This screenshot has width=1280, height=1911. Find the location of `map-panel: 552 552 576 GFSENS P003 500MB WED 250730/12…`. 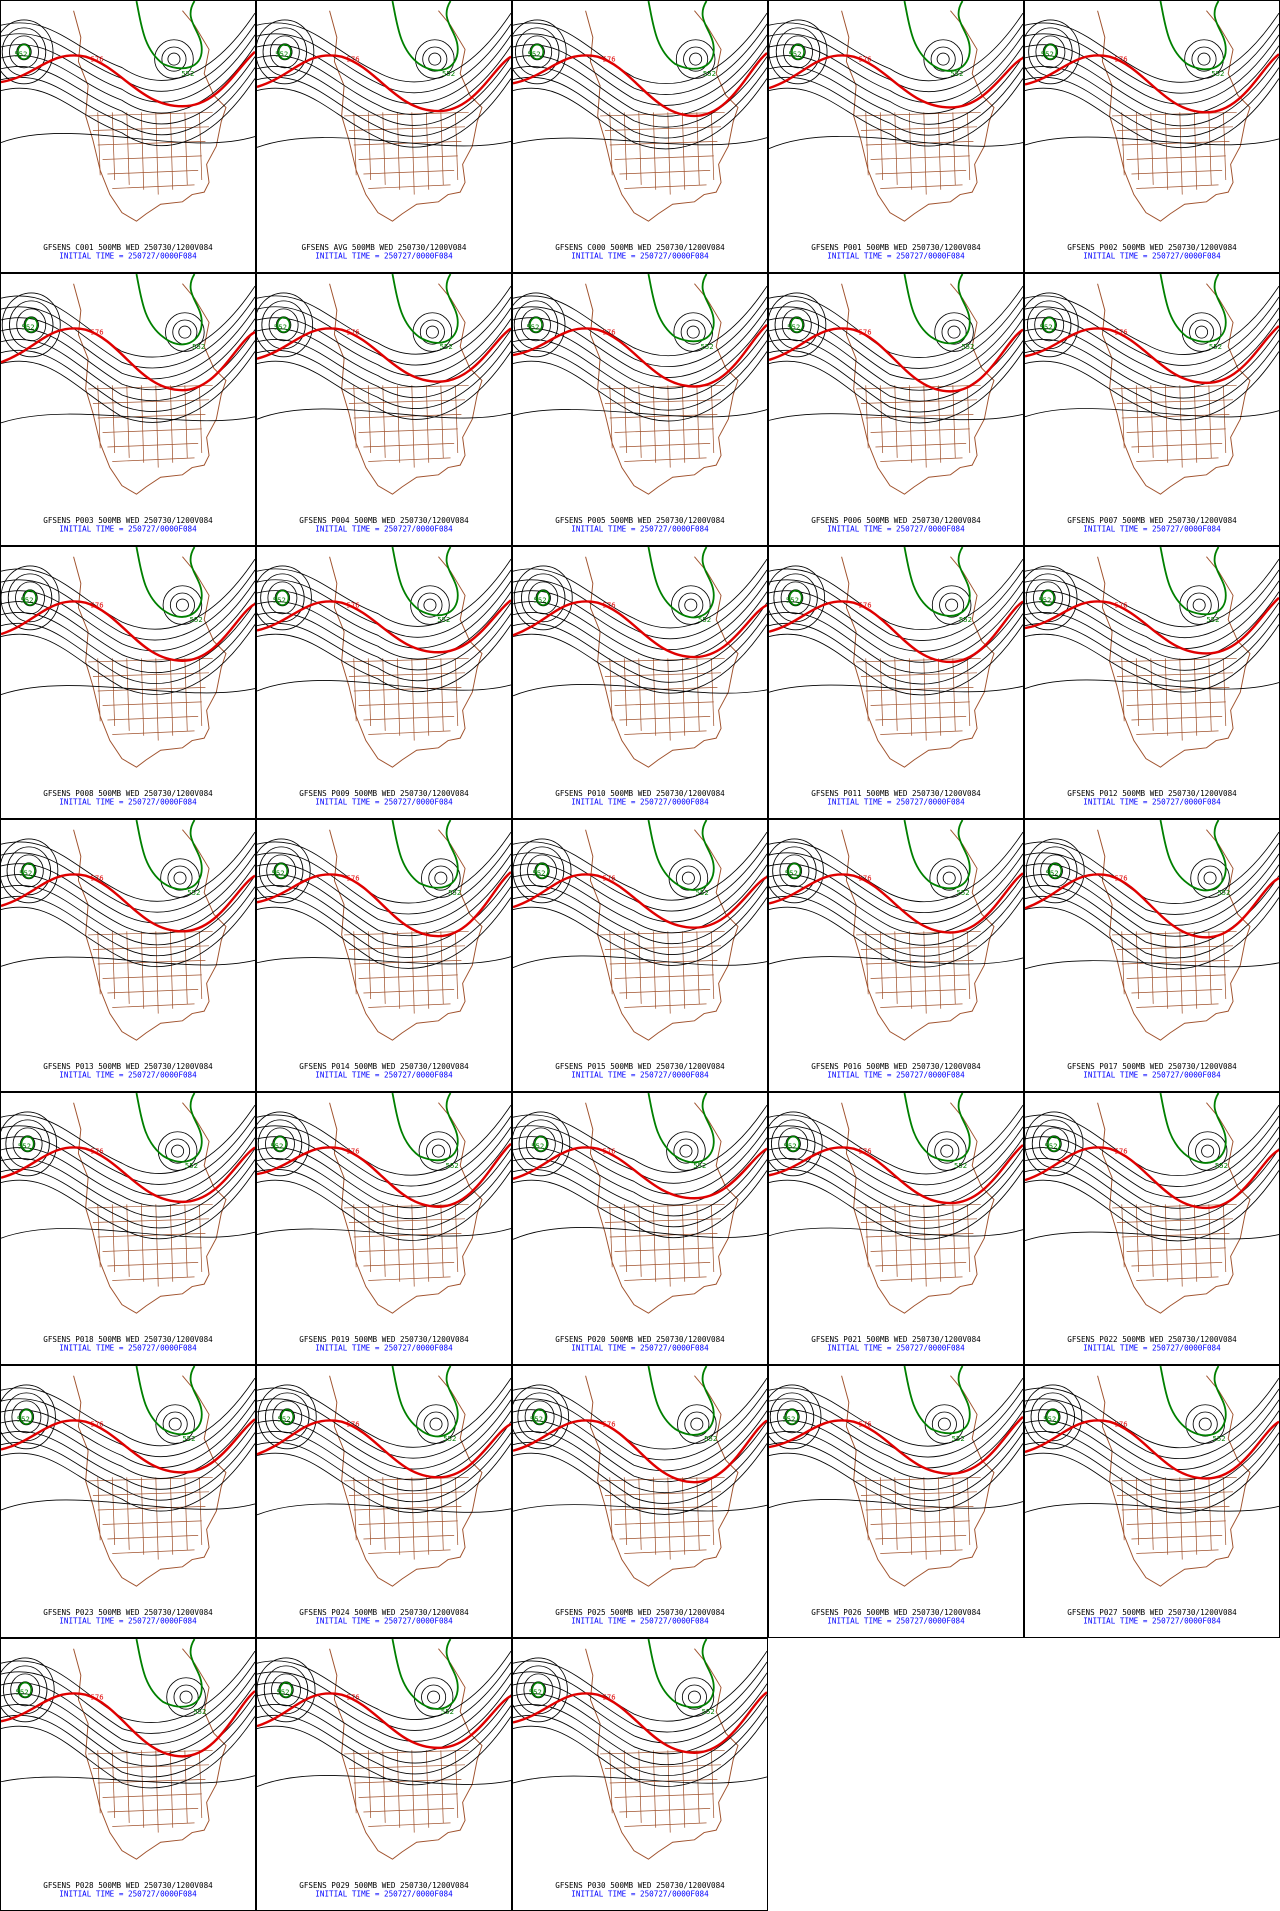

map-panel: 552 552 576 GFSENS P003 500MB WED 250730/12… is located at coordinates (128, 409).